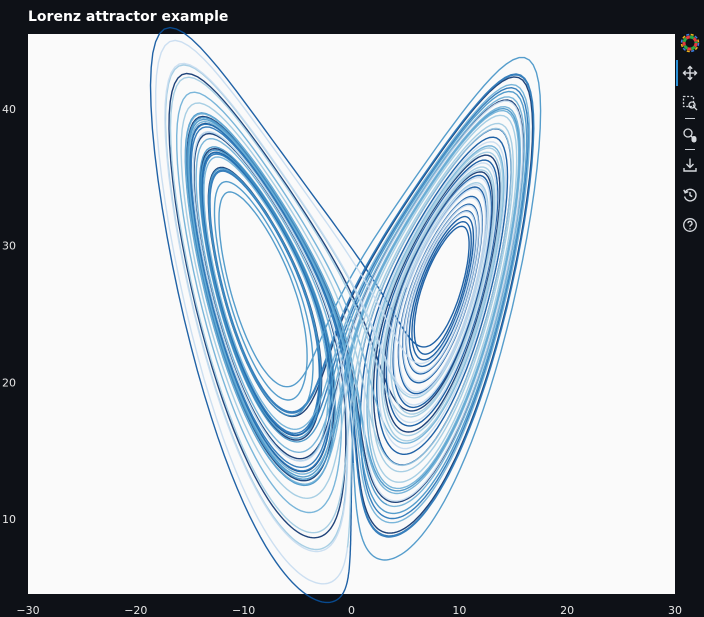 This screenshot has height=617, width=704. Describe the element at coordinates (9, 382) in the screenshot. I see `y-tick-label: 20` at that location.